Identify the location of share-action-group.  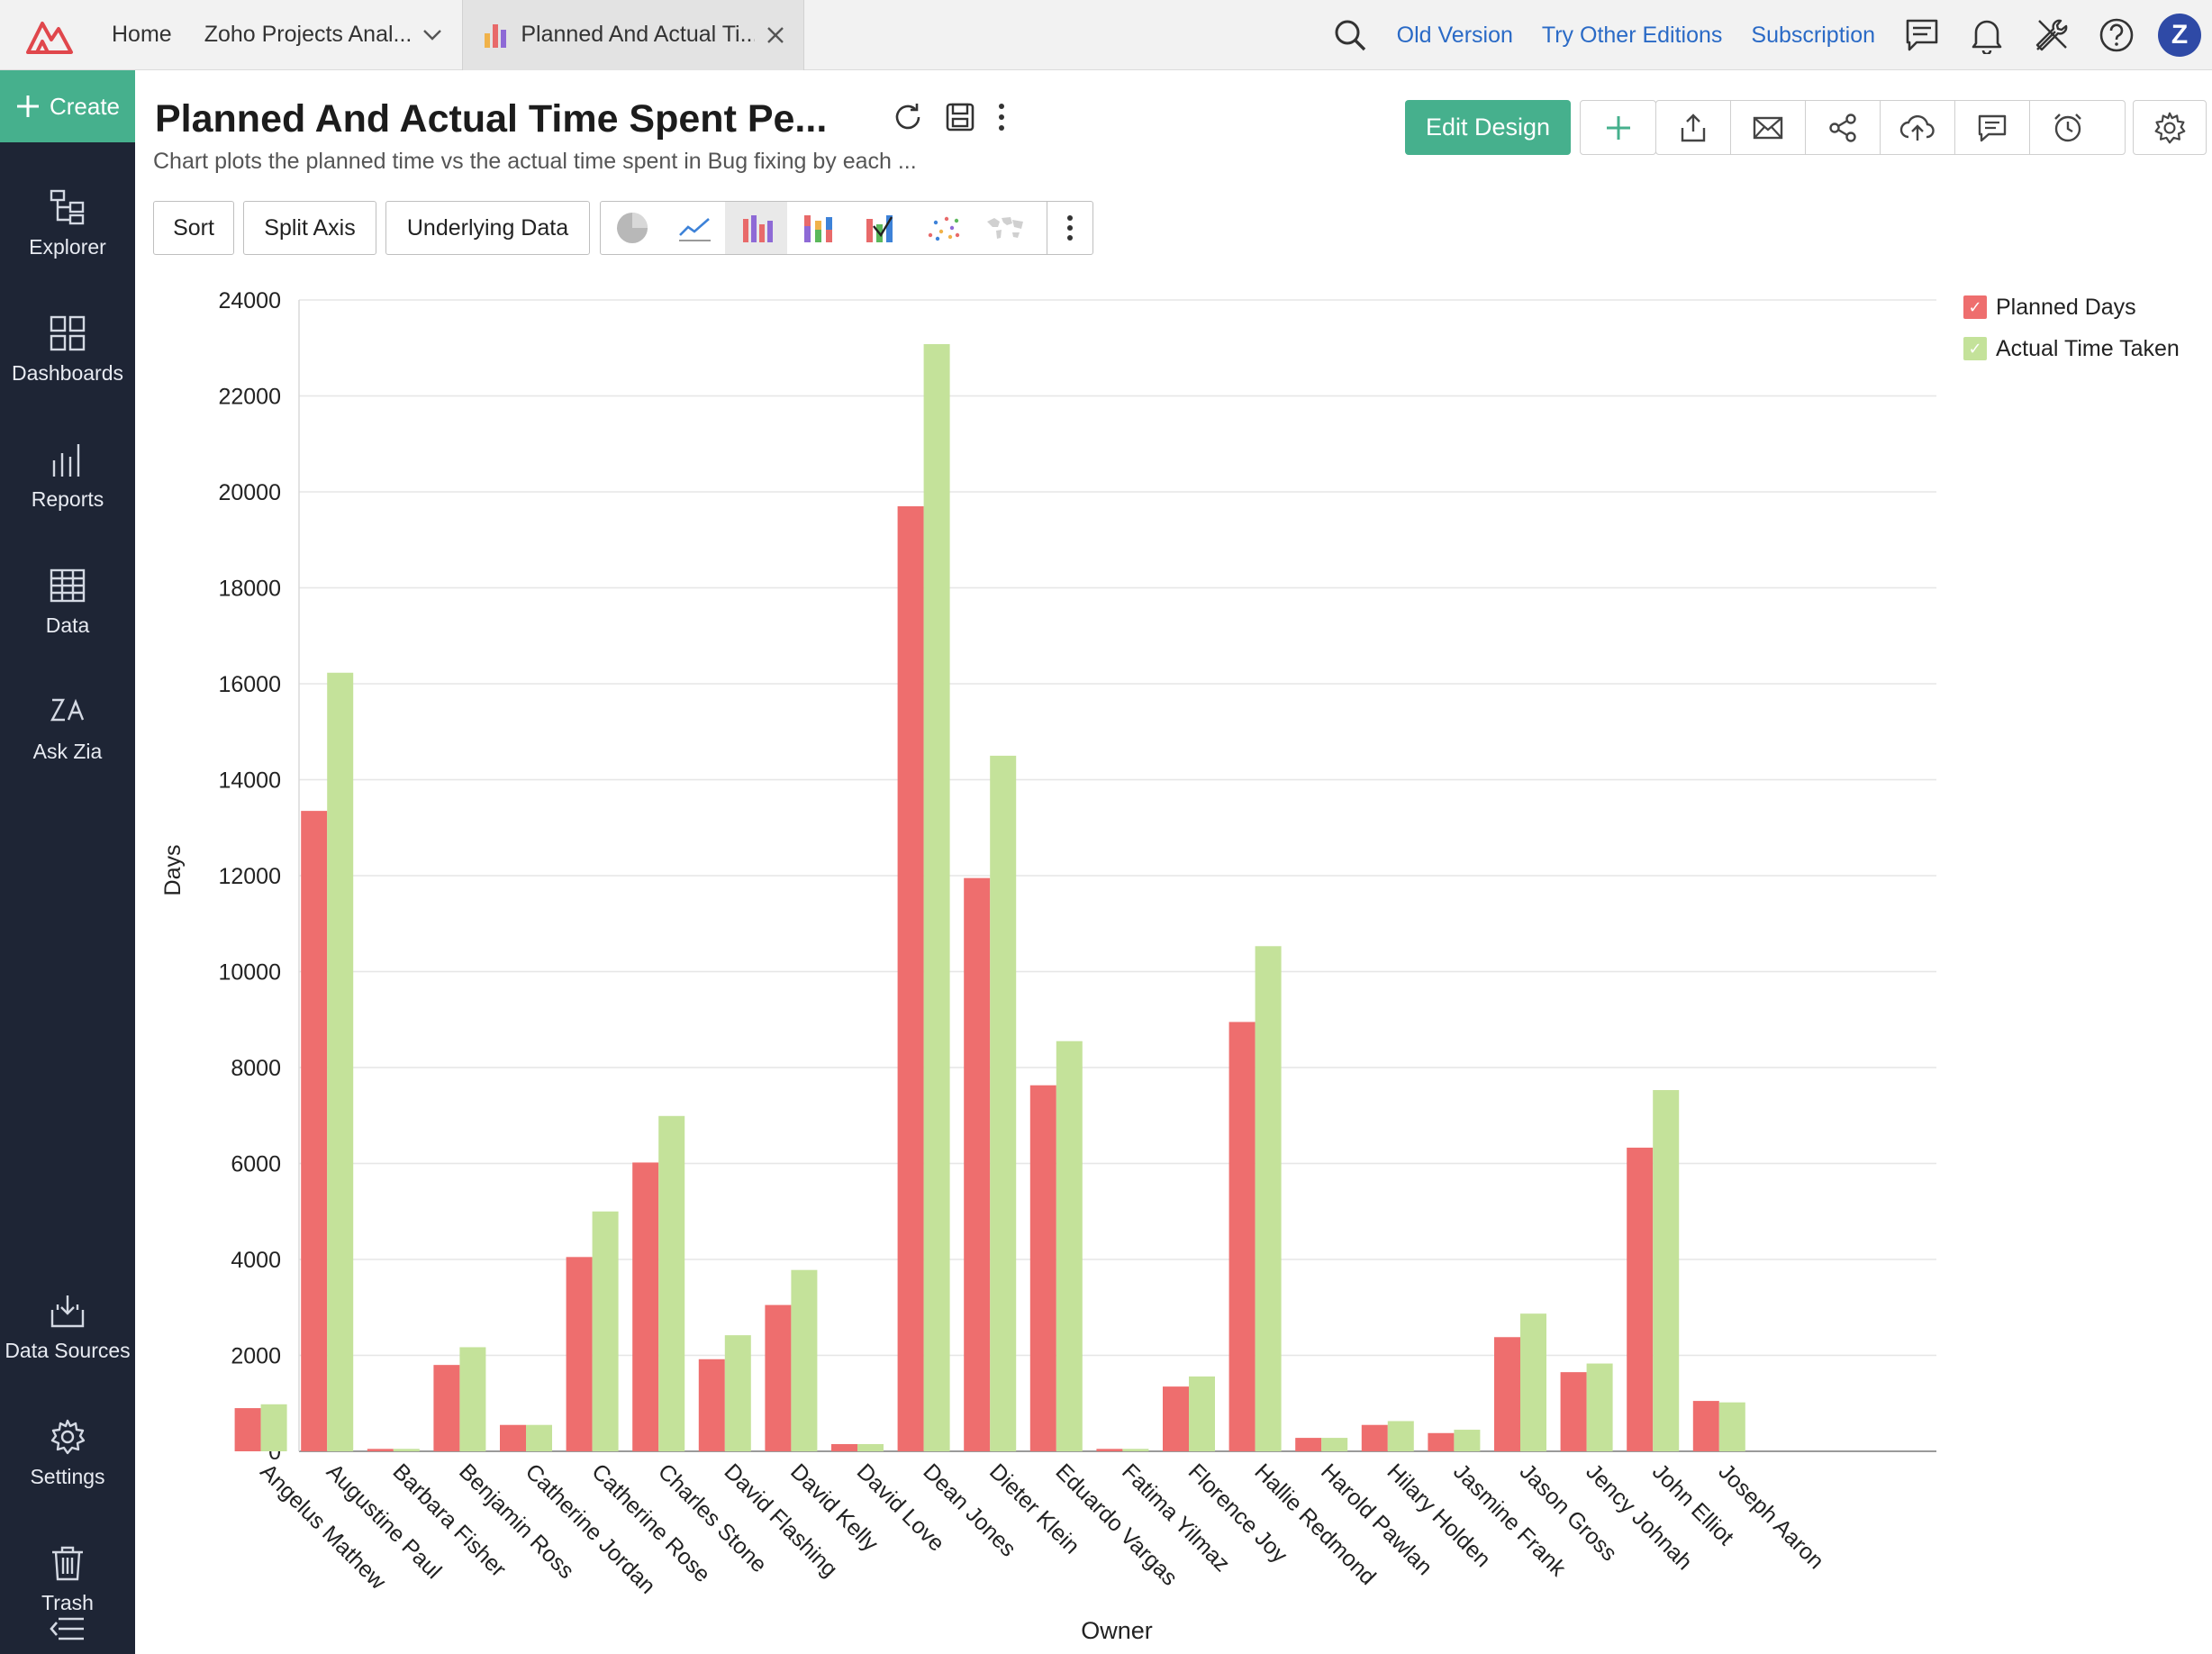
(1890, 127).